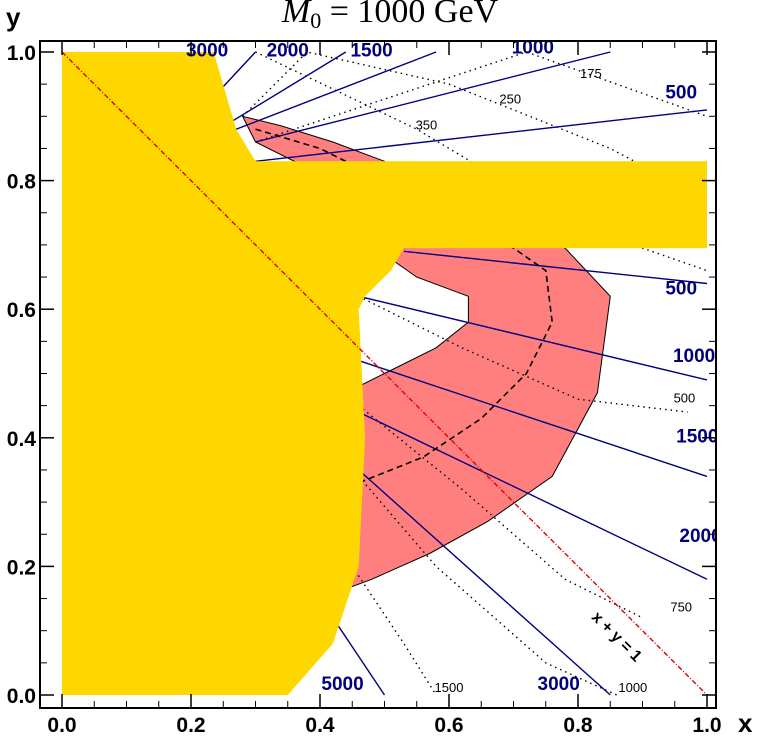 This screenshot has height=736, width=757. I want to click on chart-title: M0 = 1000 GeV, so click(390, 16).